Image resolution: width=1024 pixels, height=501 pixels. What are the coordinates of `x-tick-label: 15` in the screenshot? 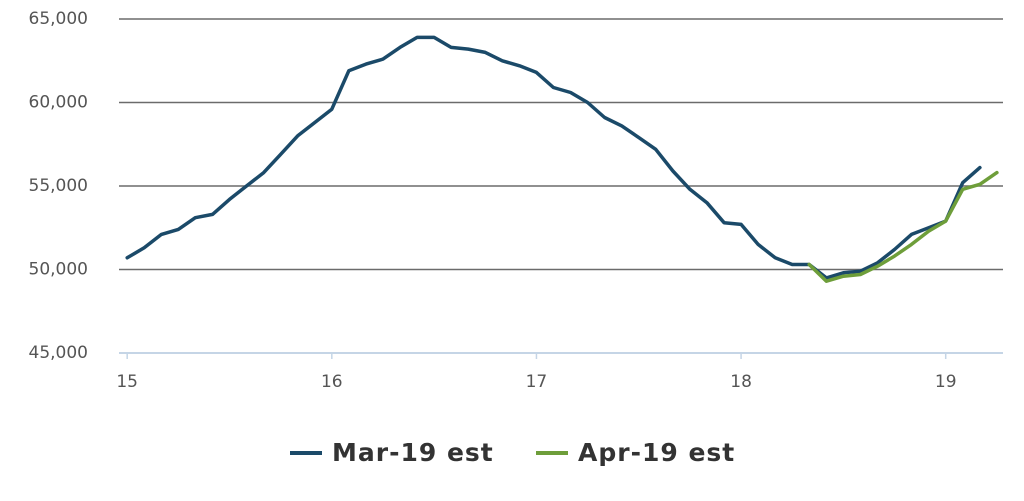 It's located at (127, 382).